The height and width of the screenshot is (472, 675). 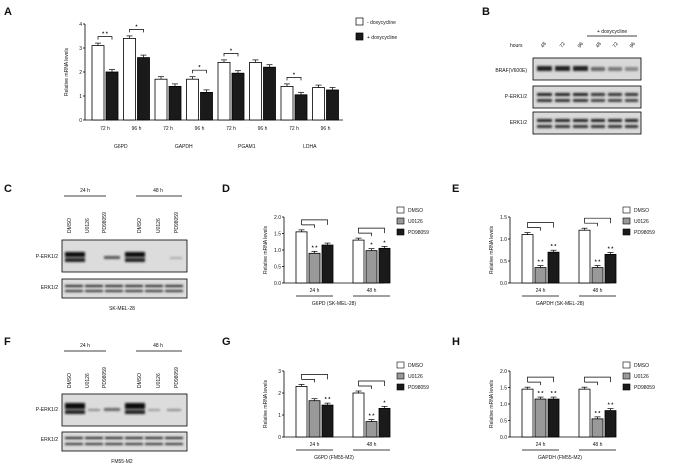 I want to click on y-tick-label: 4, so click(x=80, y=25).